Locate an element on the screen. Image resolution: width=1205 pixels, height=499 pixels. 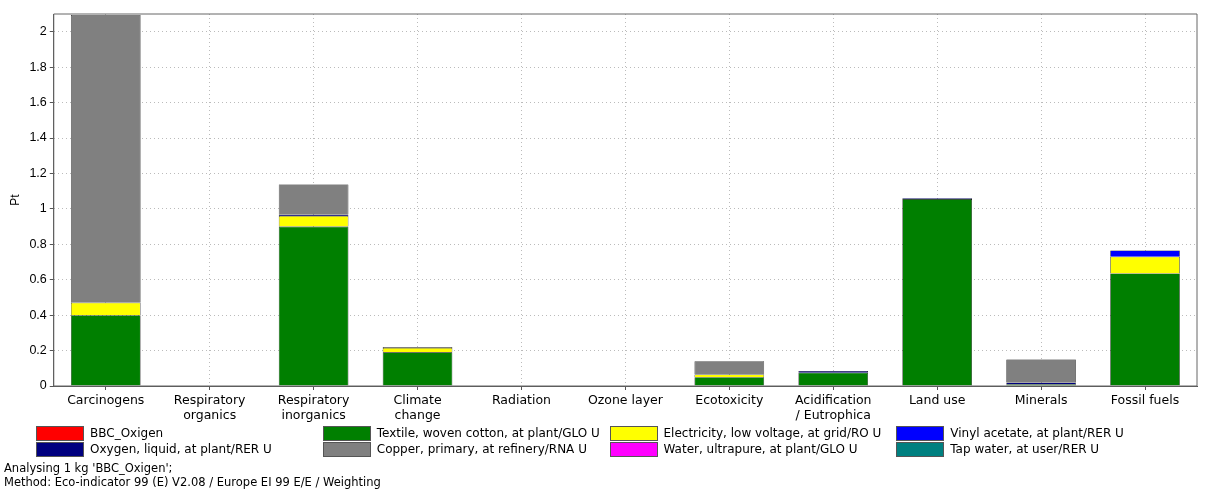
y-tick-label: 2 is located at coordinates (43, 31).